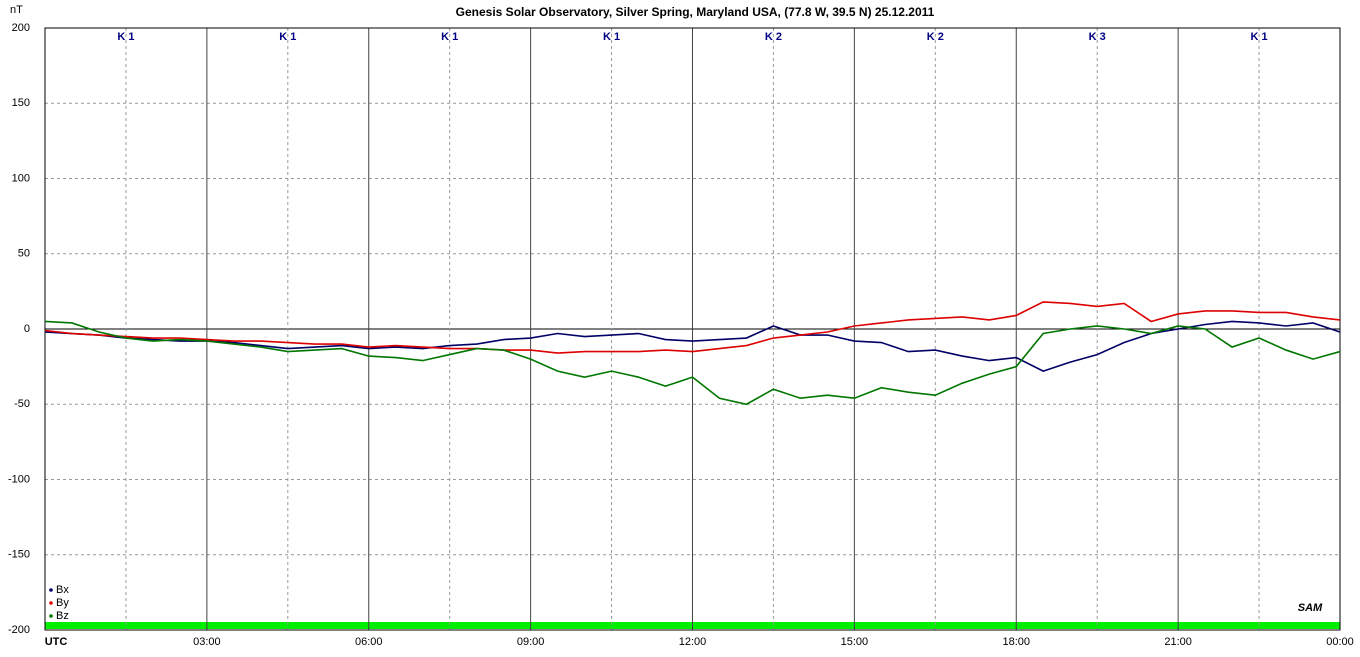 The image size is (1360, 657). Describe the element at coordinates (62, 603) in the screenshot. I see `legend-label: By` at that location.